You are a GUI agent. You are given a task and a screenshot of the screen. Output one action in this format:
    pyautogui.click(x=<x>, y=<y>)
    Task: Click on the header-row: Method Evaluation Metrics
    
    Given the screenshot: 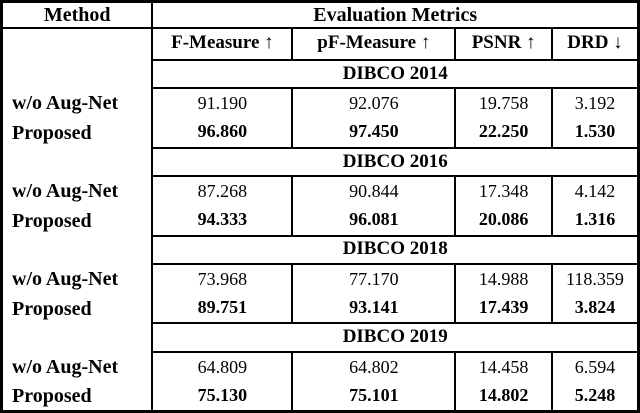 What is the action you would take?
    pyautogui.click(x=320, y=15)
    